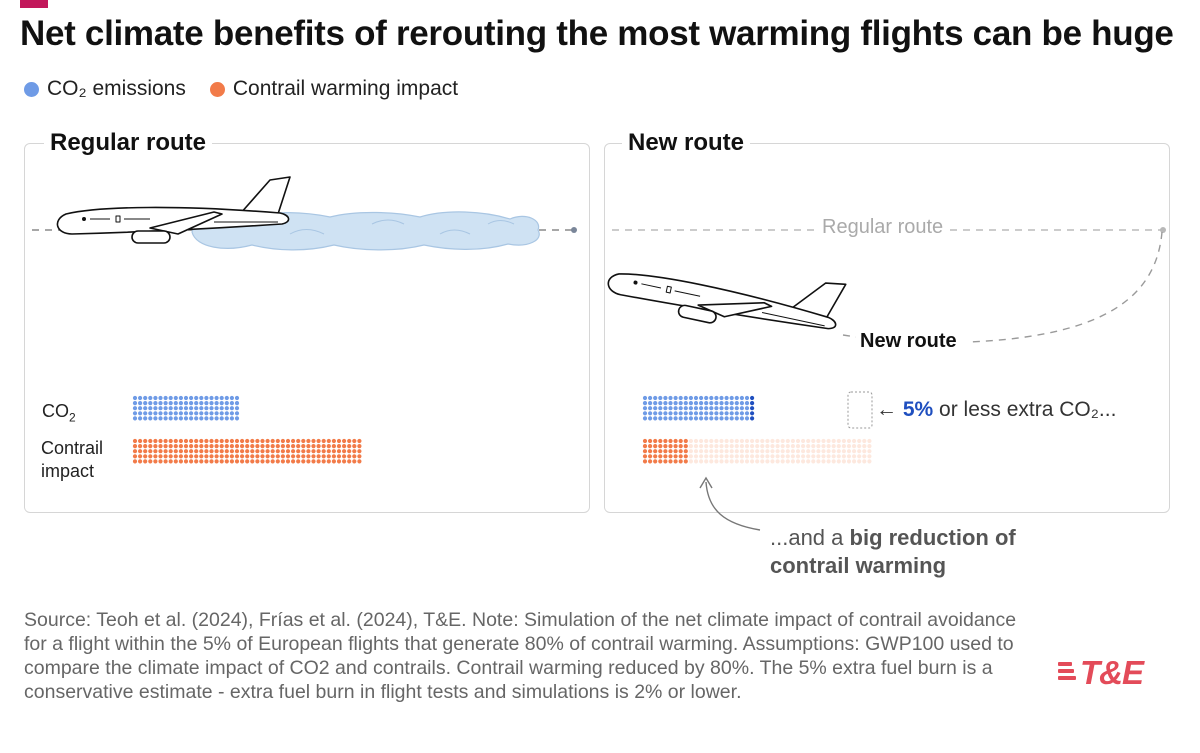 Image resolution: width=1200 pixels, height=753 pixels. What do you see at coordinates (752, 398) in the screenshot?
I see `extra-co2-dot` at bounding box center [752, 398].